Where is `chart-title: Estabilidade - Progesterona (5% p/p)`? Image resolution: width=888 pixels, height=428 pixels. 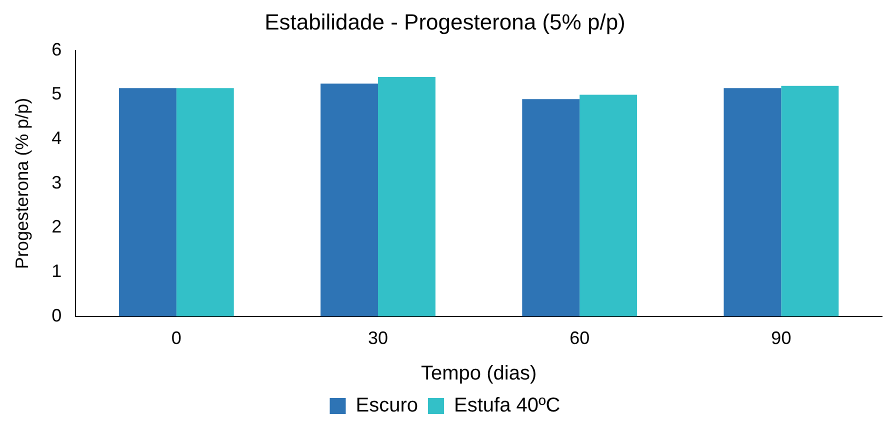 chart-title: Estabilidade - Progesterona (5% p/p) is located at coordinates (445, 21).